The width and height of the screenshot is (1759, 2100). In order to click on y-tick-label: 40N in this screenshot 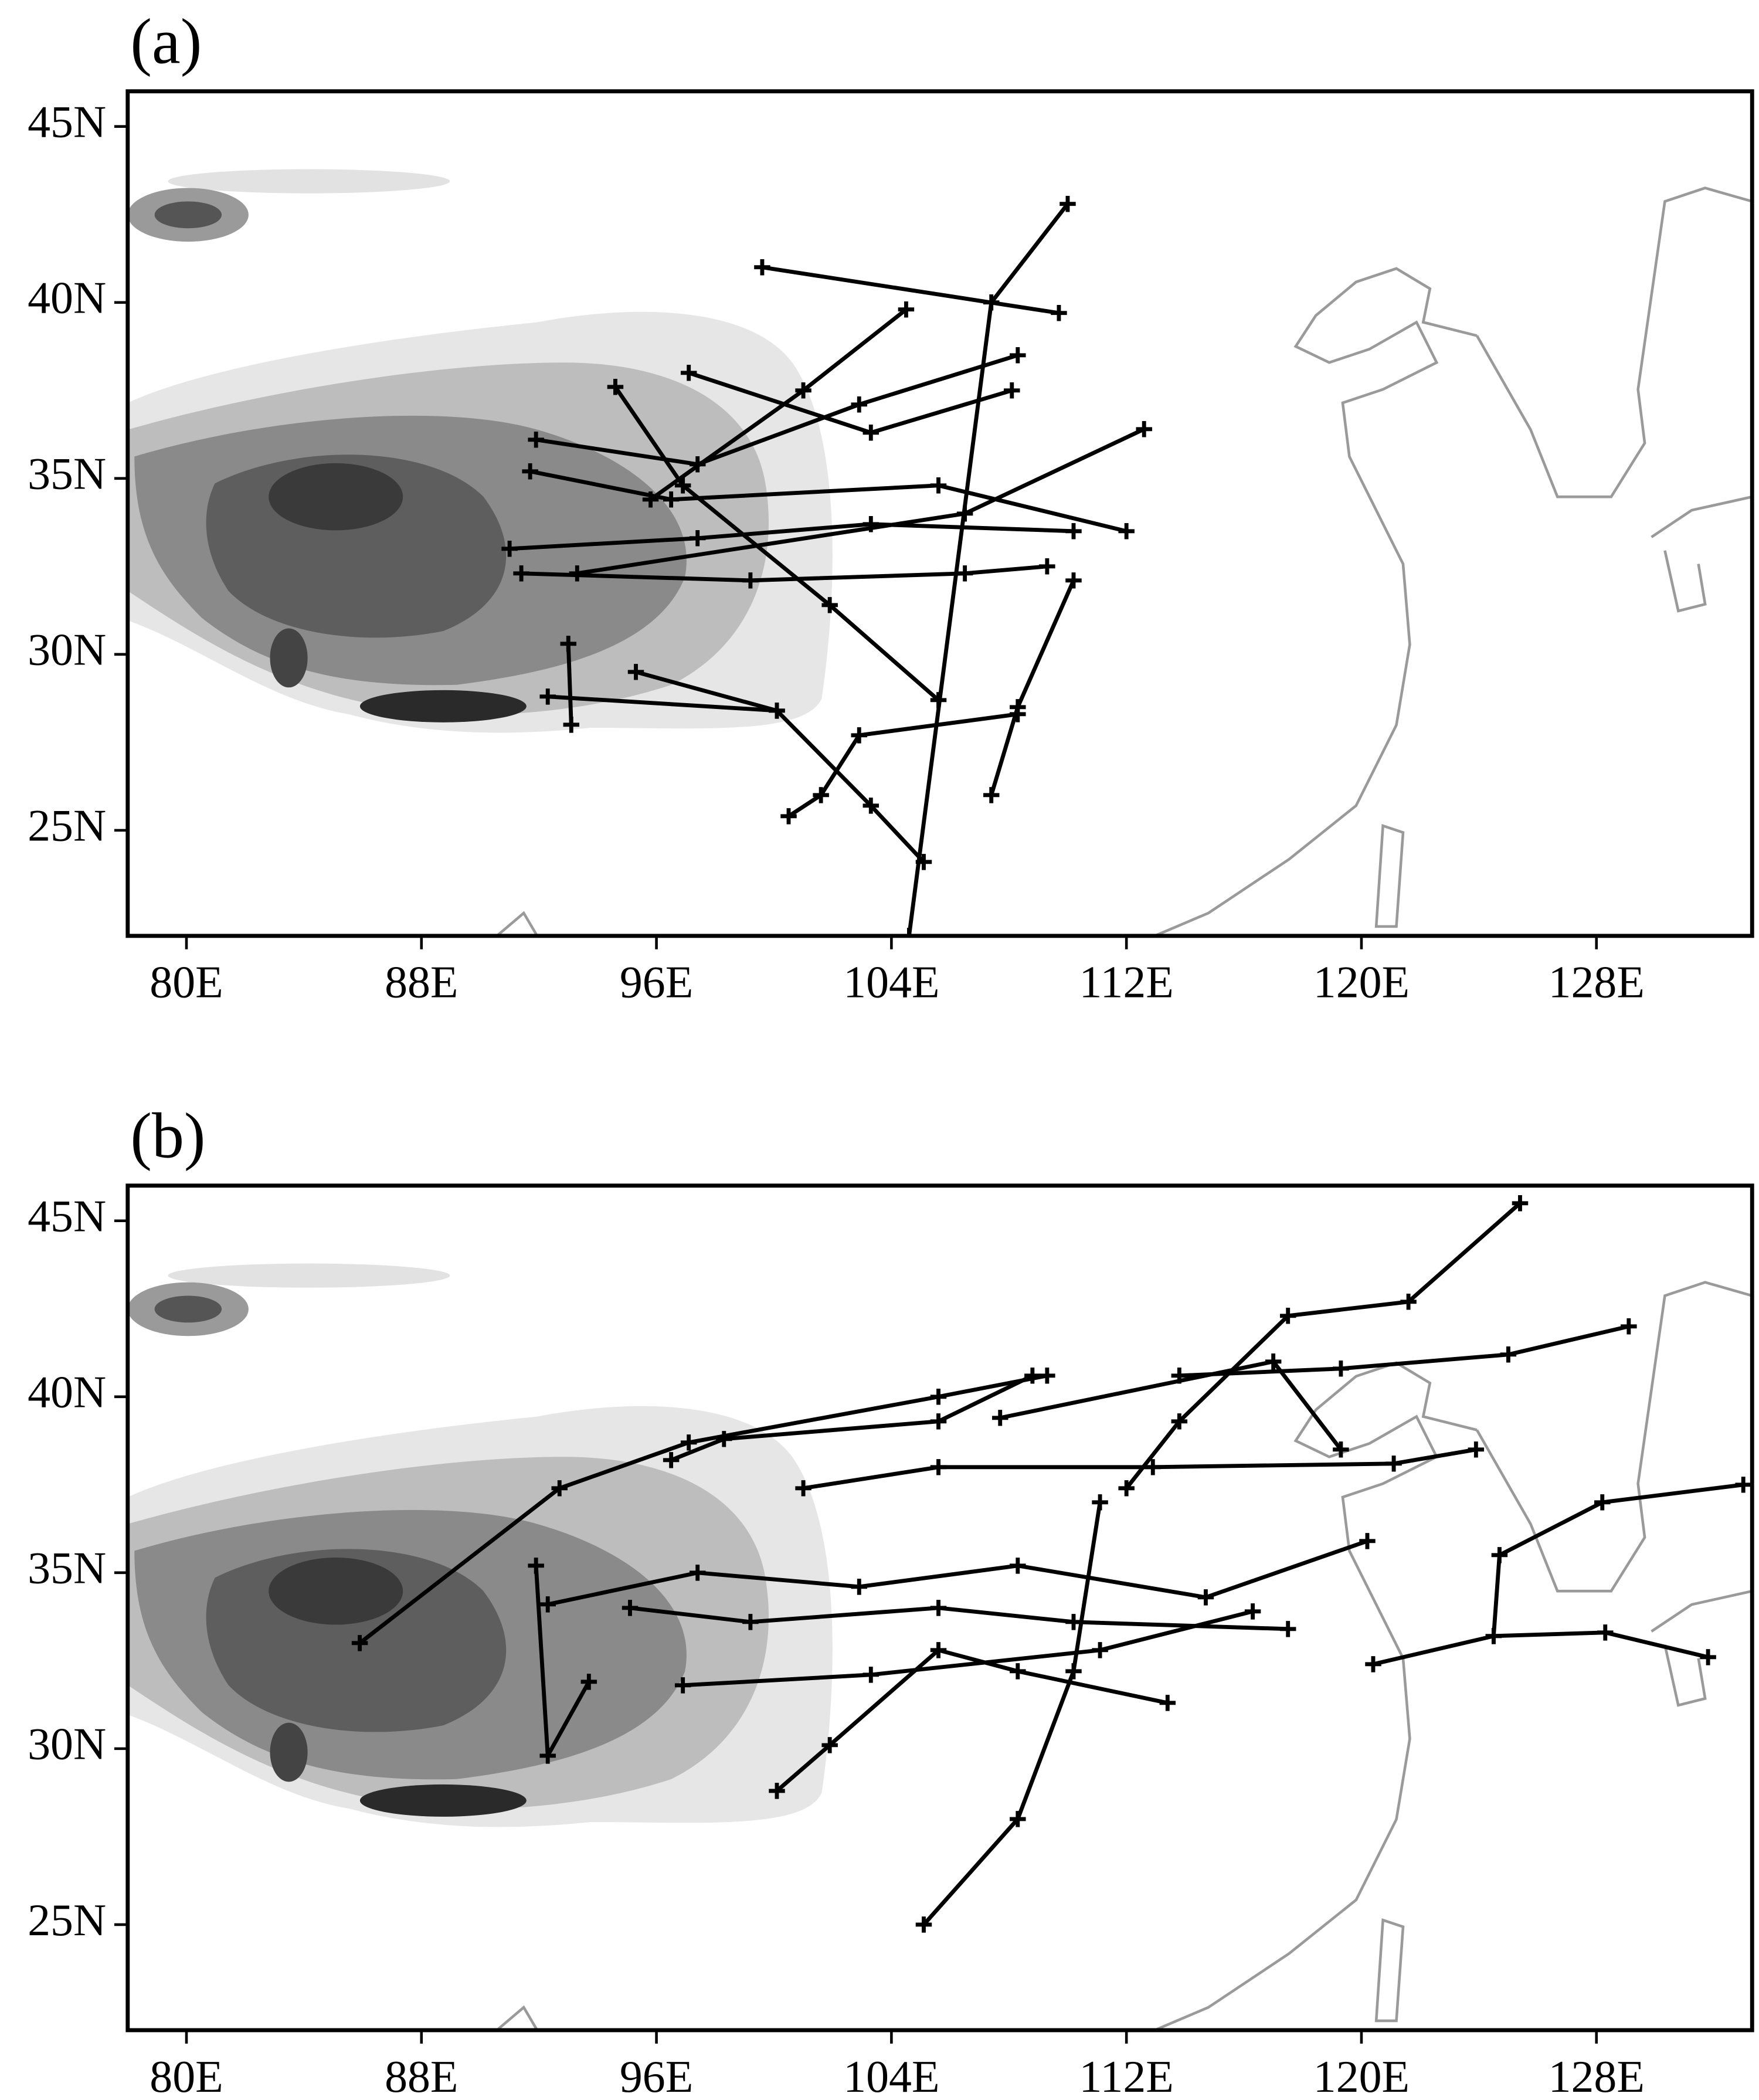, I will do `click(67, 1392)`.